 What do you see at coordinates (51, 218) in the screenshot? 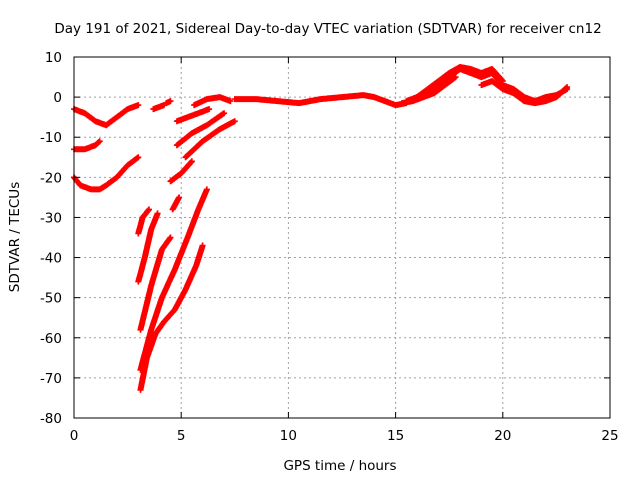
I see `y-tick-label: -30` at bounding box center [51, 218].